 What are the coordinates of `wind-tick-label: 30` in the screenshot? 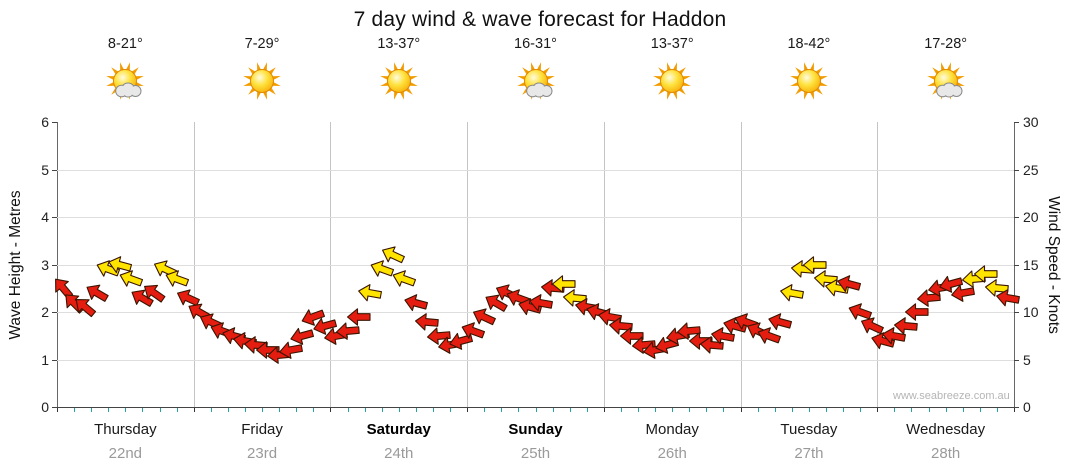 It's located at (1031, 122).